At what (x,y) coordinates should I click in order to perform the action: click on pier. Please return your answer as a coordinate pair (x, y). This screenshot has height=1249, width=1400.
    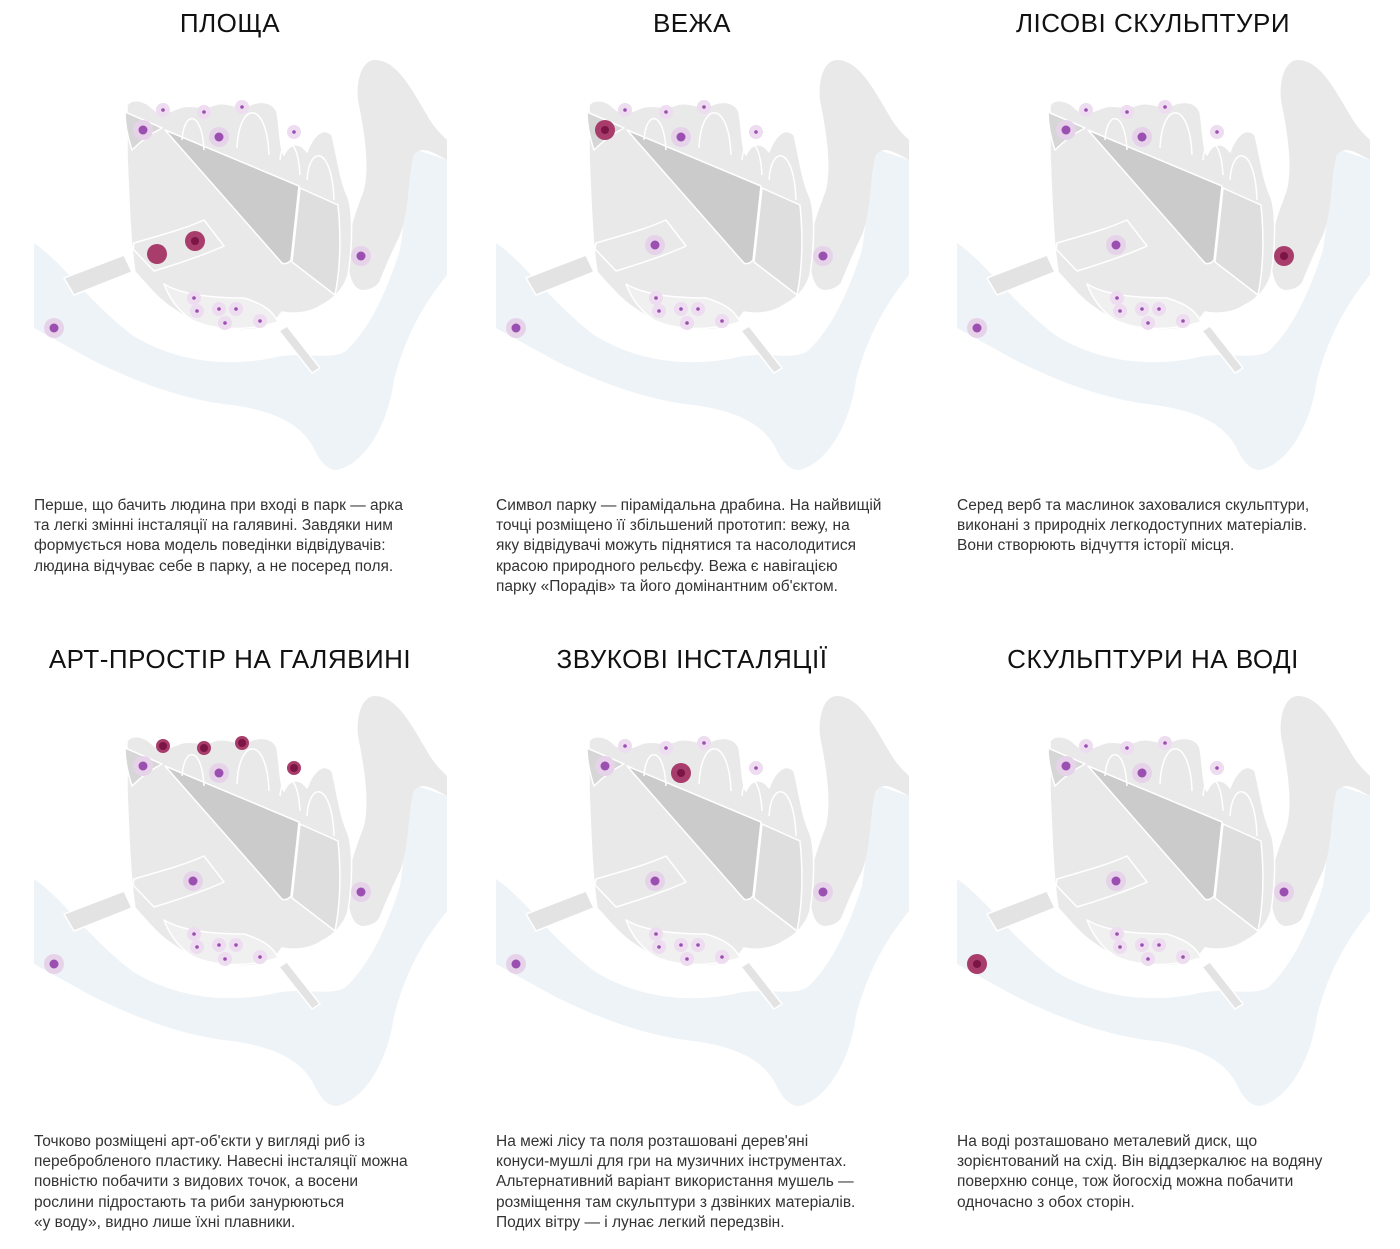
    Looking at the image, I should click on (1222, 985).